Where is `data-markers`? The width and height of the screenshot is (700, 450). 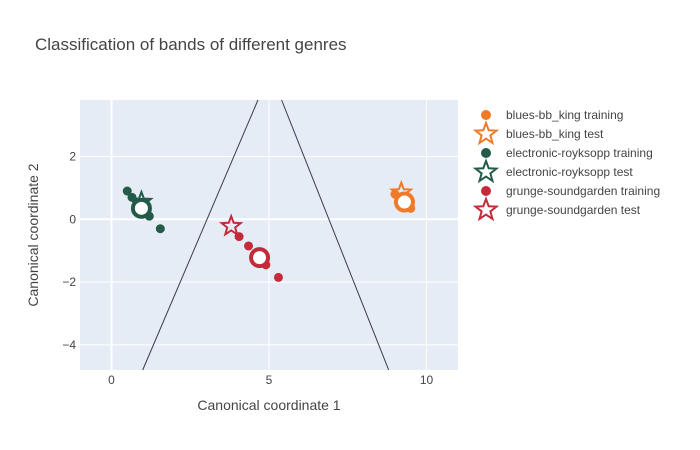
data-markers is located at coordinates (269, 230).